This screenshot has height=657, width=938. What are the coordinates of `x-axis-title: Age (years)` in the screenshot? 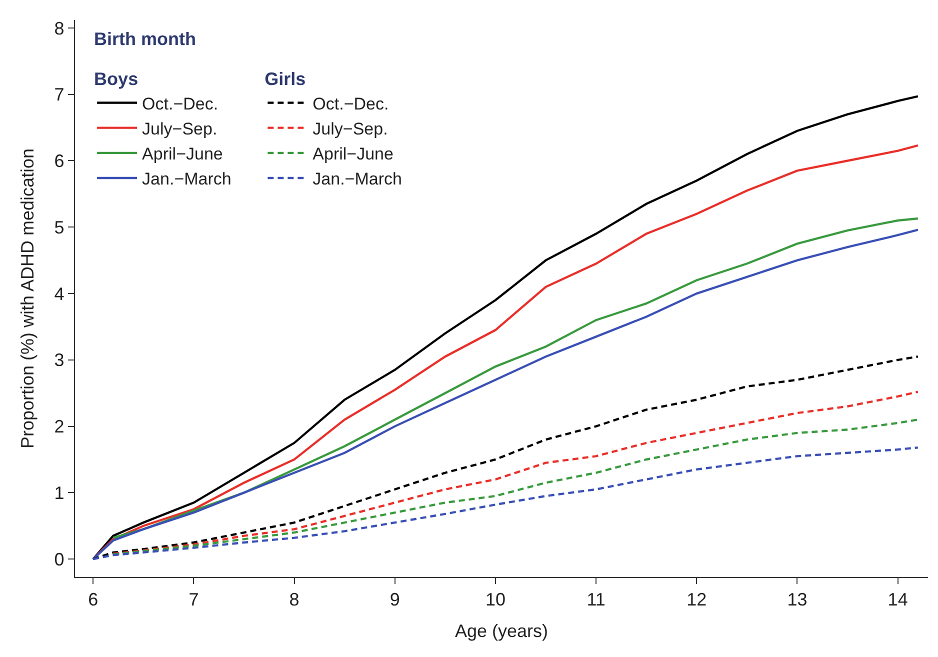 It's located at (501, 630).